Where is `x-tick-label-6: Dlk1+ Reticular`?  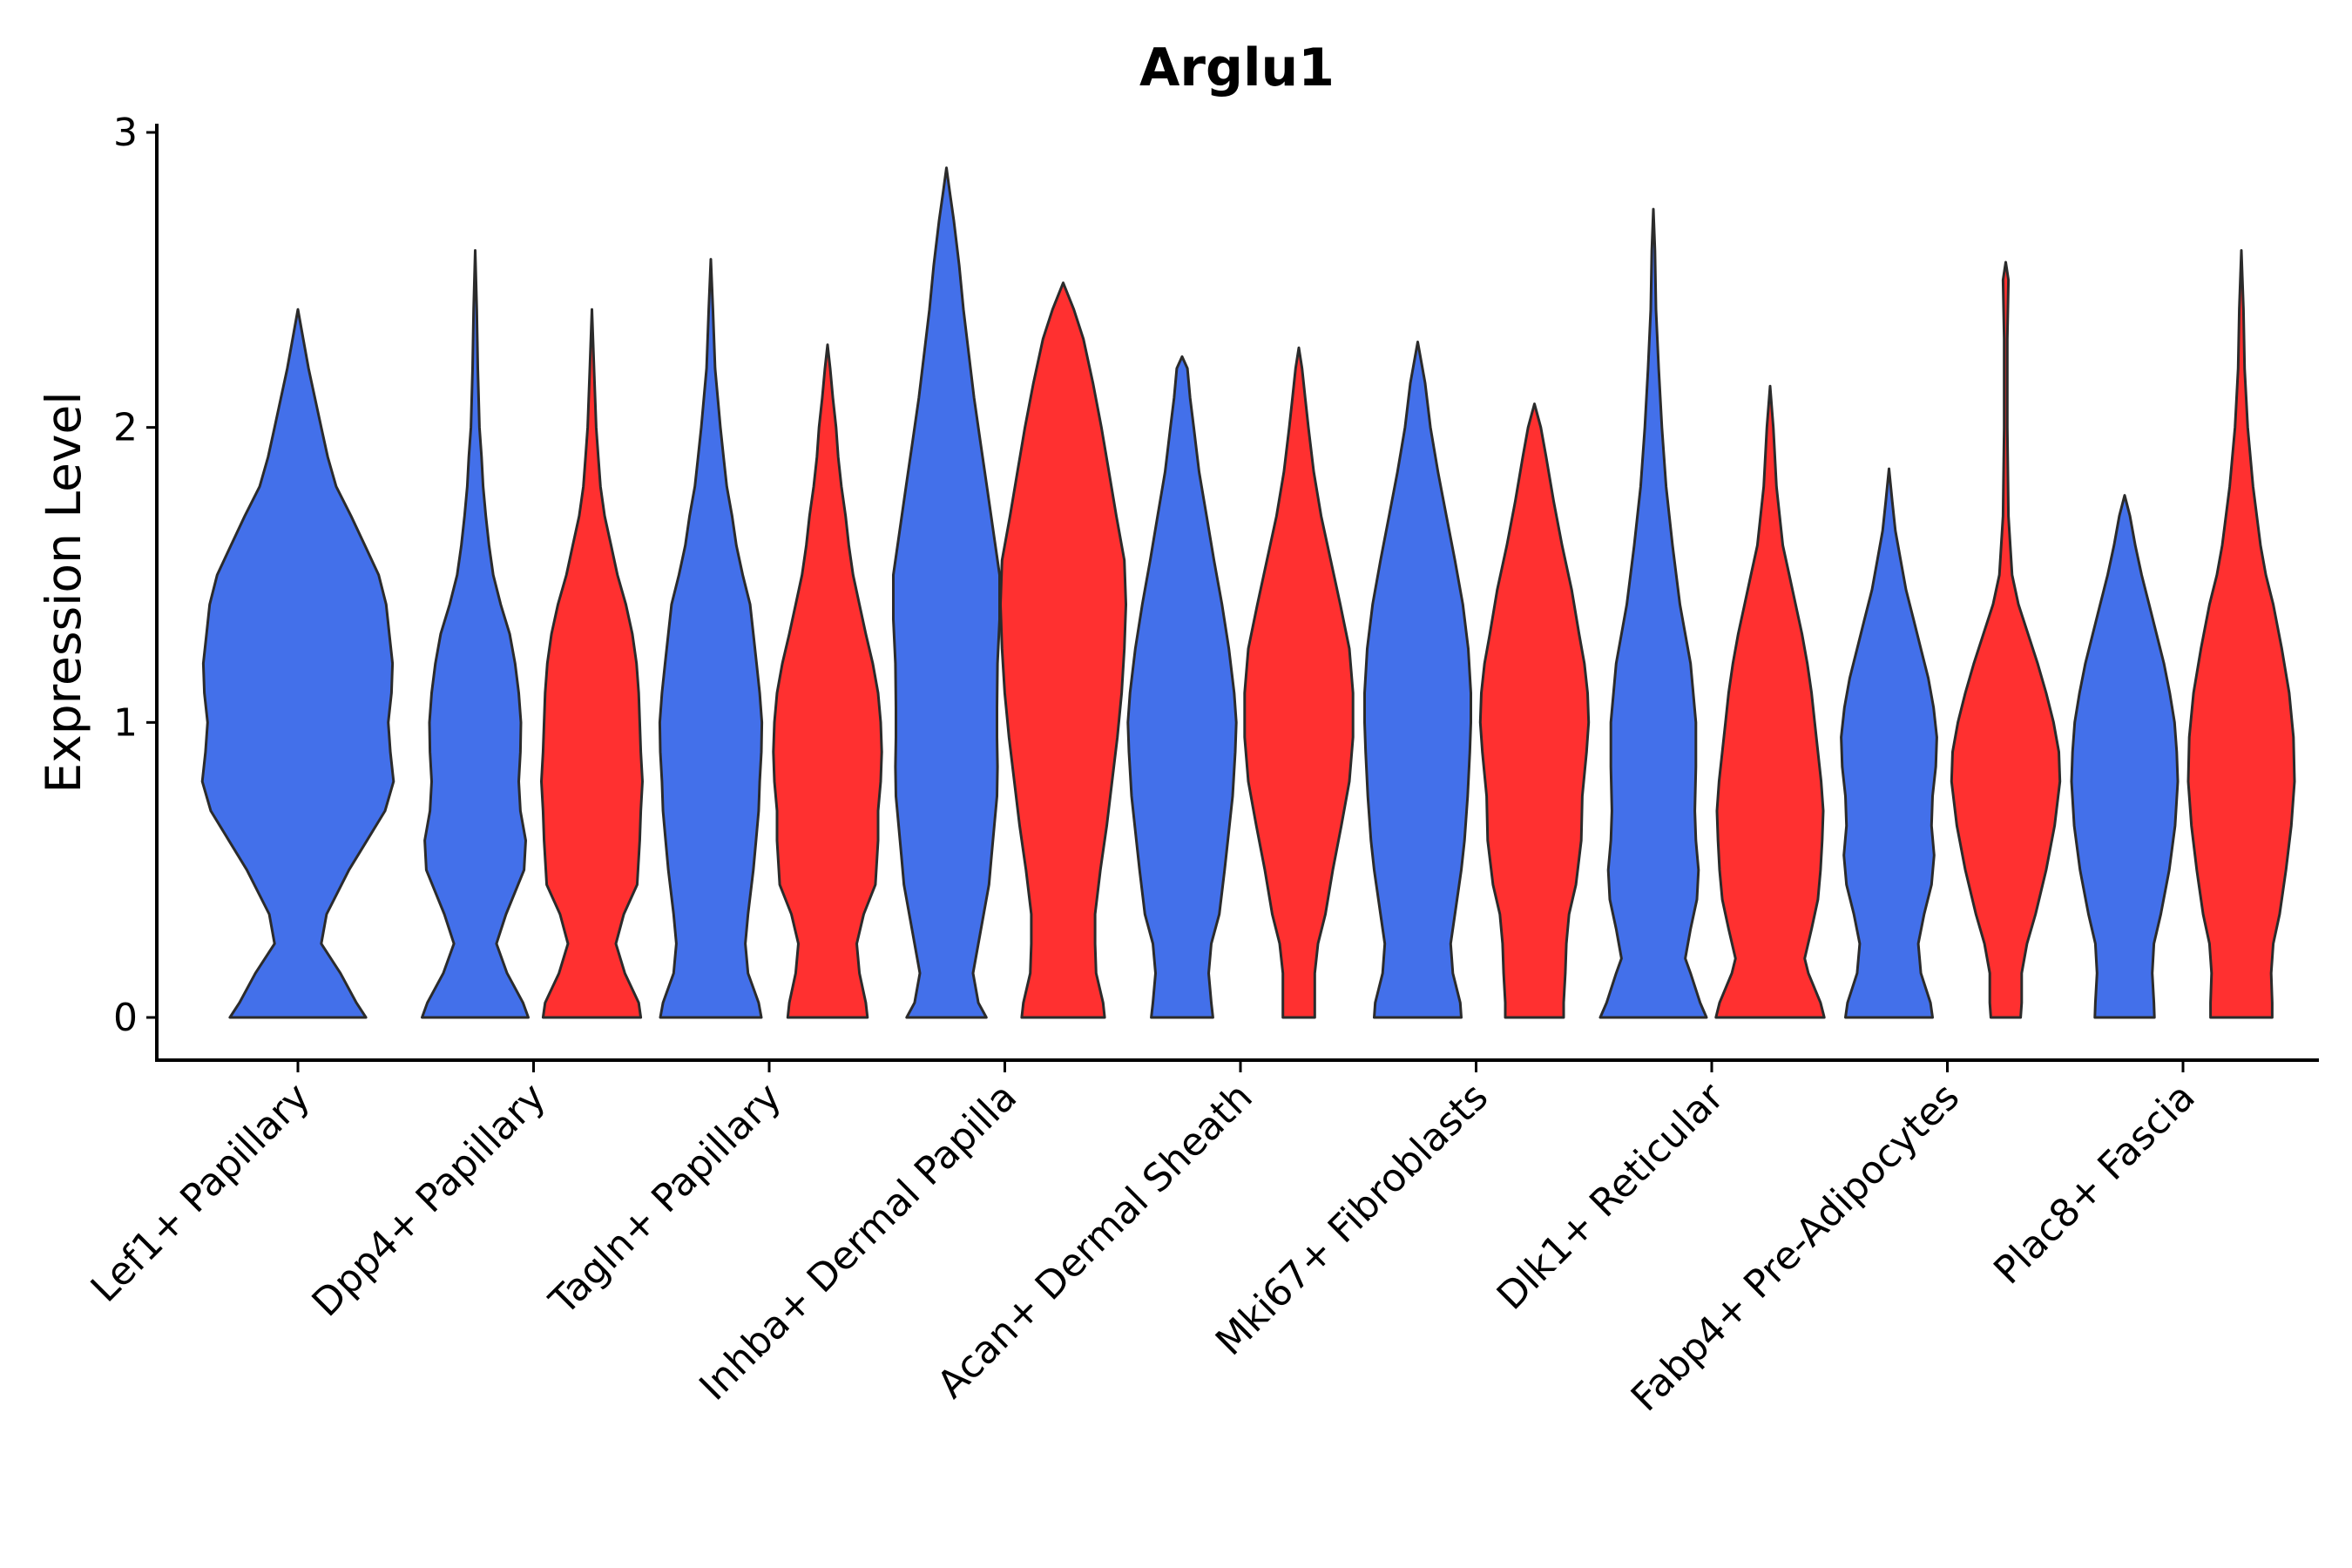 x-tick-label-6: Dlk1+ Reticular is located at coordinates (1611, 1196).